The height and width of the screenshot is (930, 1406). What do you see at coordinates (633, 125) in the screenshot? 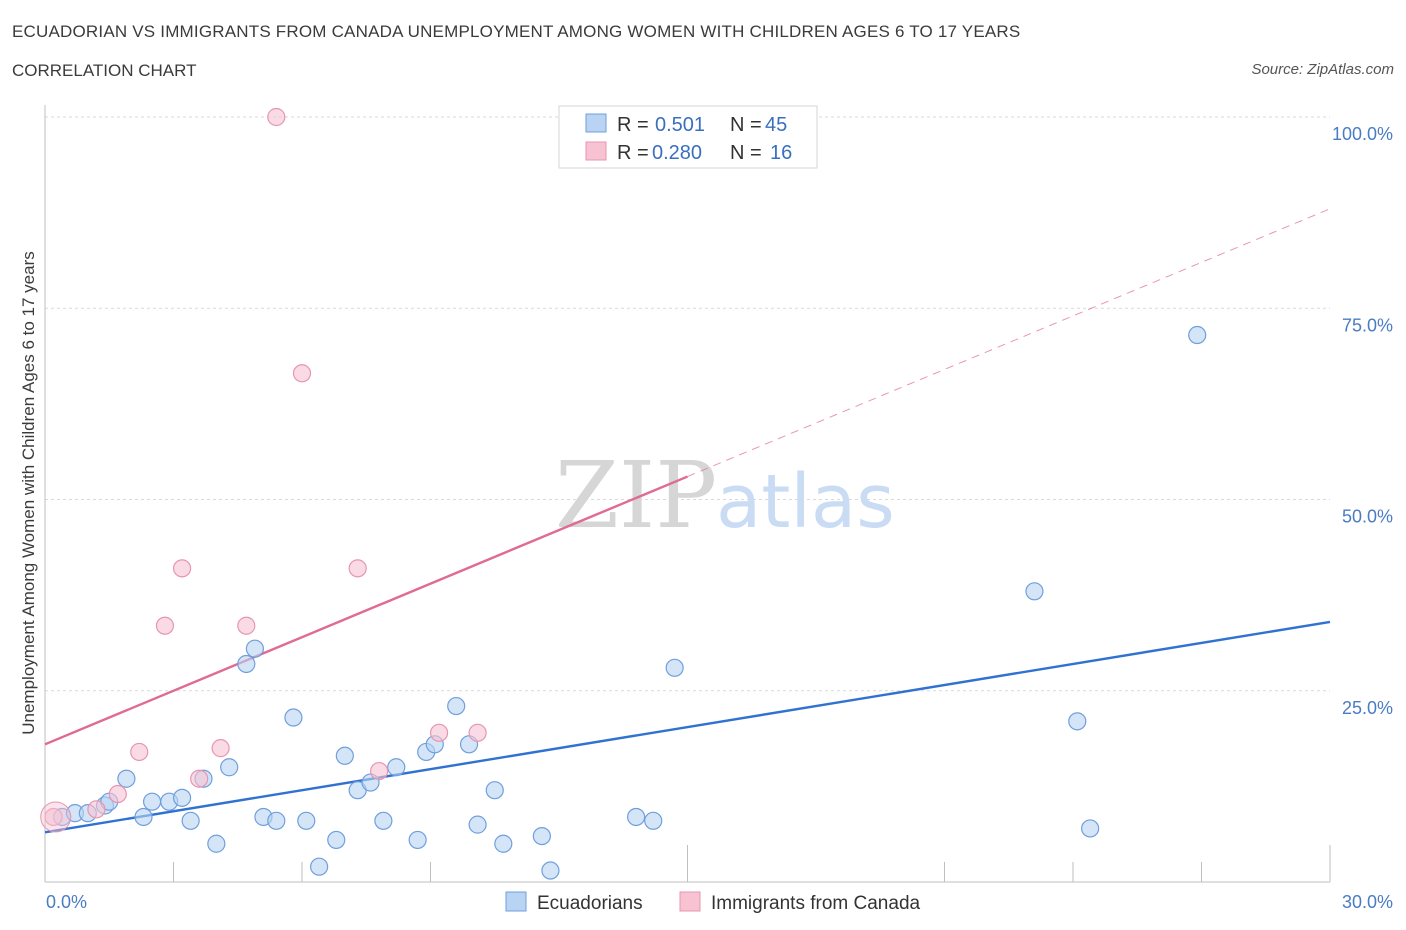
I see `legend-r-label-0: R =` at bounding box center [633, 125].